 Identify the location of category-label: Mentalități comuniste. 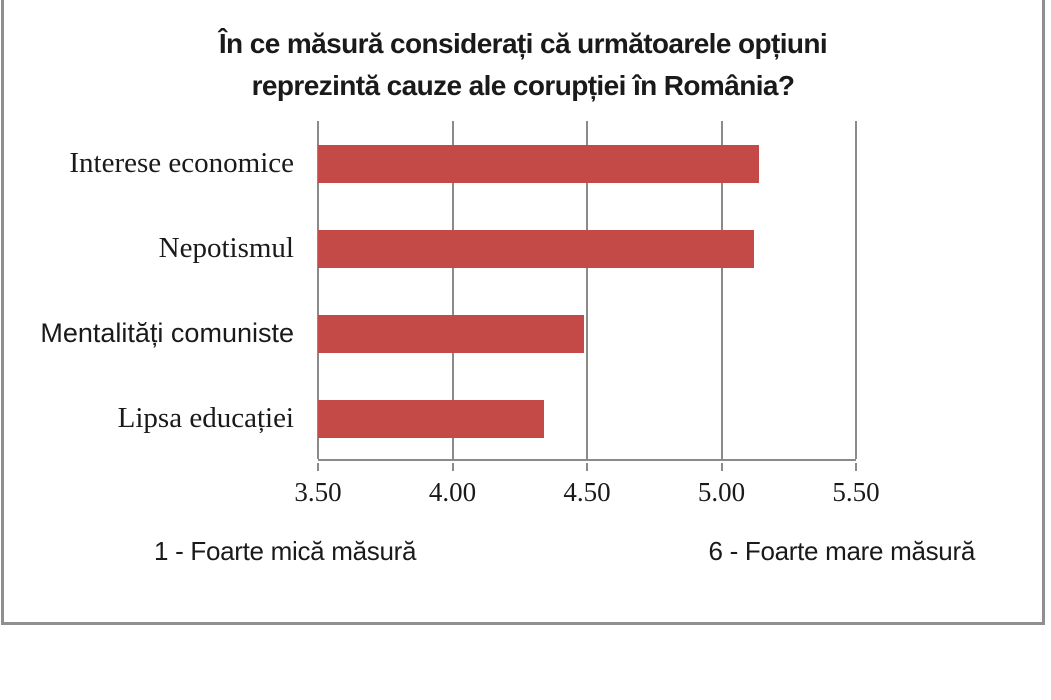
(167, 333).